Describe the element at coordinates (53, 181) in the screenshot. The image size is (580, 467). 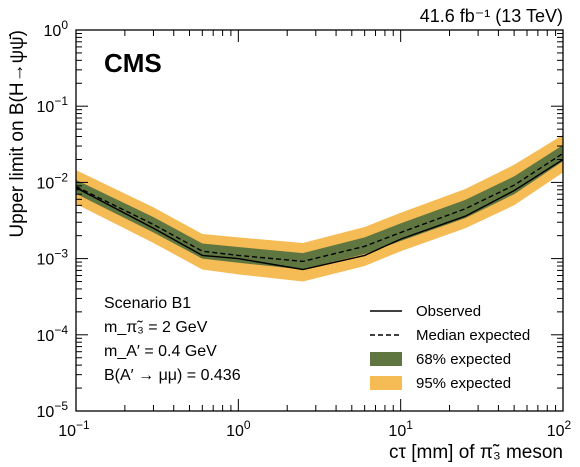
I see `y-tick-label: 10⁻²` at that location.